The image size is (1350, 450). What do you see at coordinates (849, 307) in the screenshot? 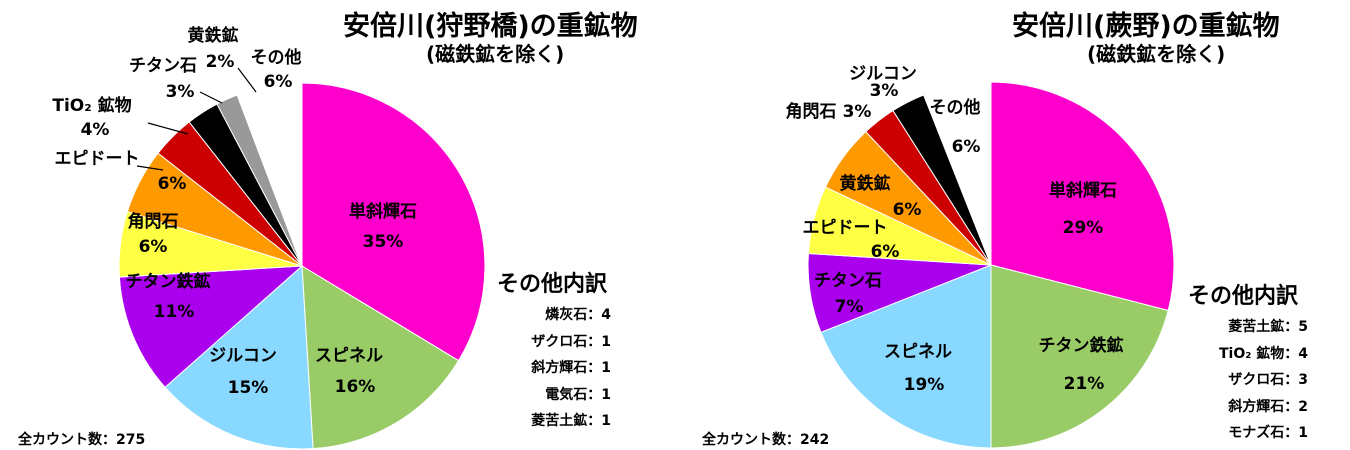
I see `slice-value-label: 7%` at bounding box center [849, 307].